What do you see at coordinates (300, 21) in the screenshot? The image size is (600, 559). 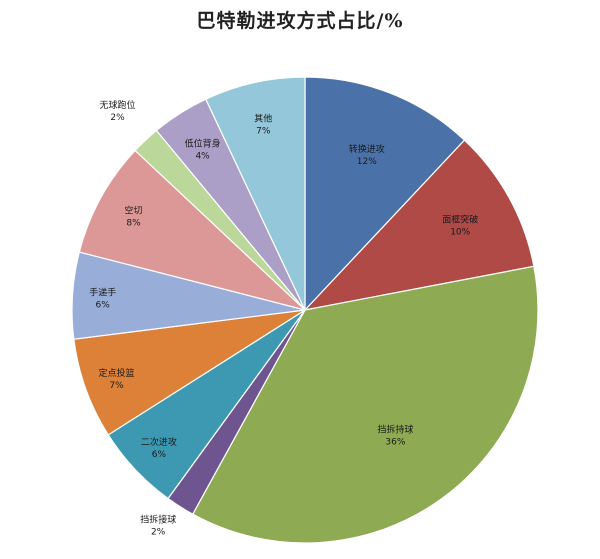 I see `chart-title: 巴特勒进攻方式占比/%` at bounding box center [300, 21].